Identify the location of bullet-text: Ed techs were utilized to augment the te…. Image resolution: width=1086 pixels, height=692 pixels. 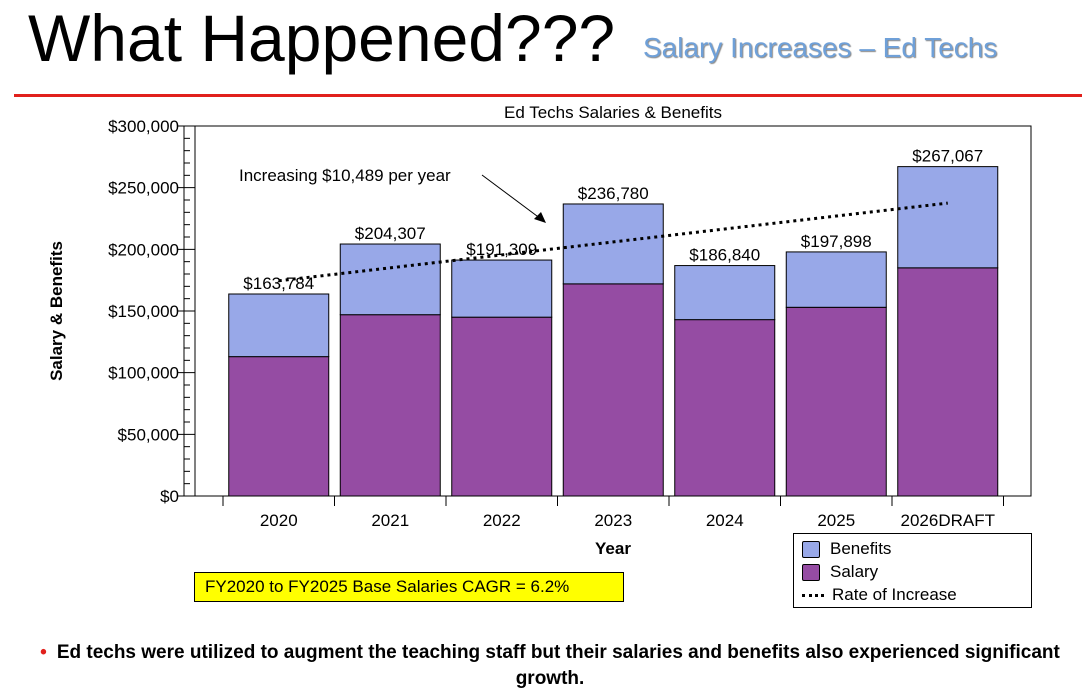
(558, 665).